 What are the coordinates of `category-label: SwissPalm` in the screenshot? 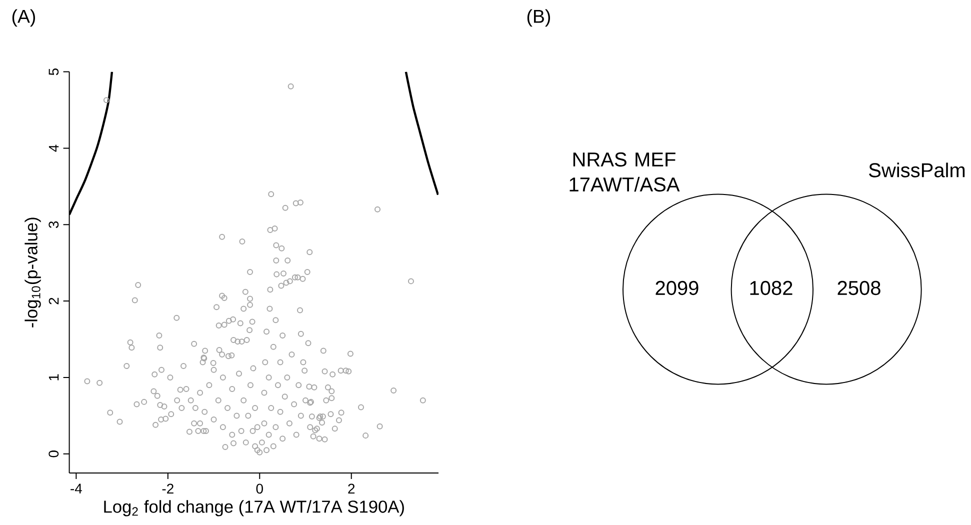 It's located at (917, 170).